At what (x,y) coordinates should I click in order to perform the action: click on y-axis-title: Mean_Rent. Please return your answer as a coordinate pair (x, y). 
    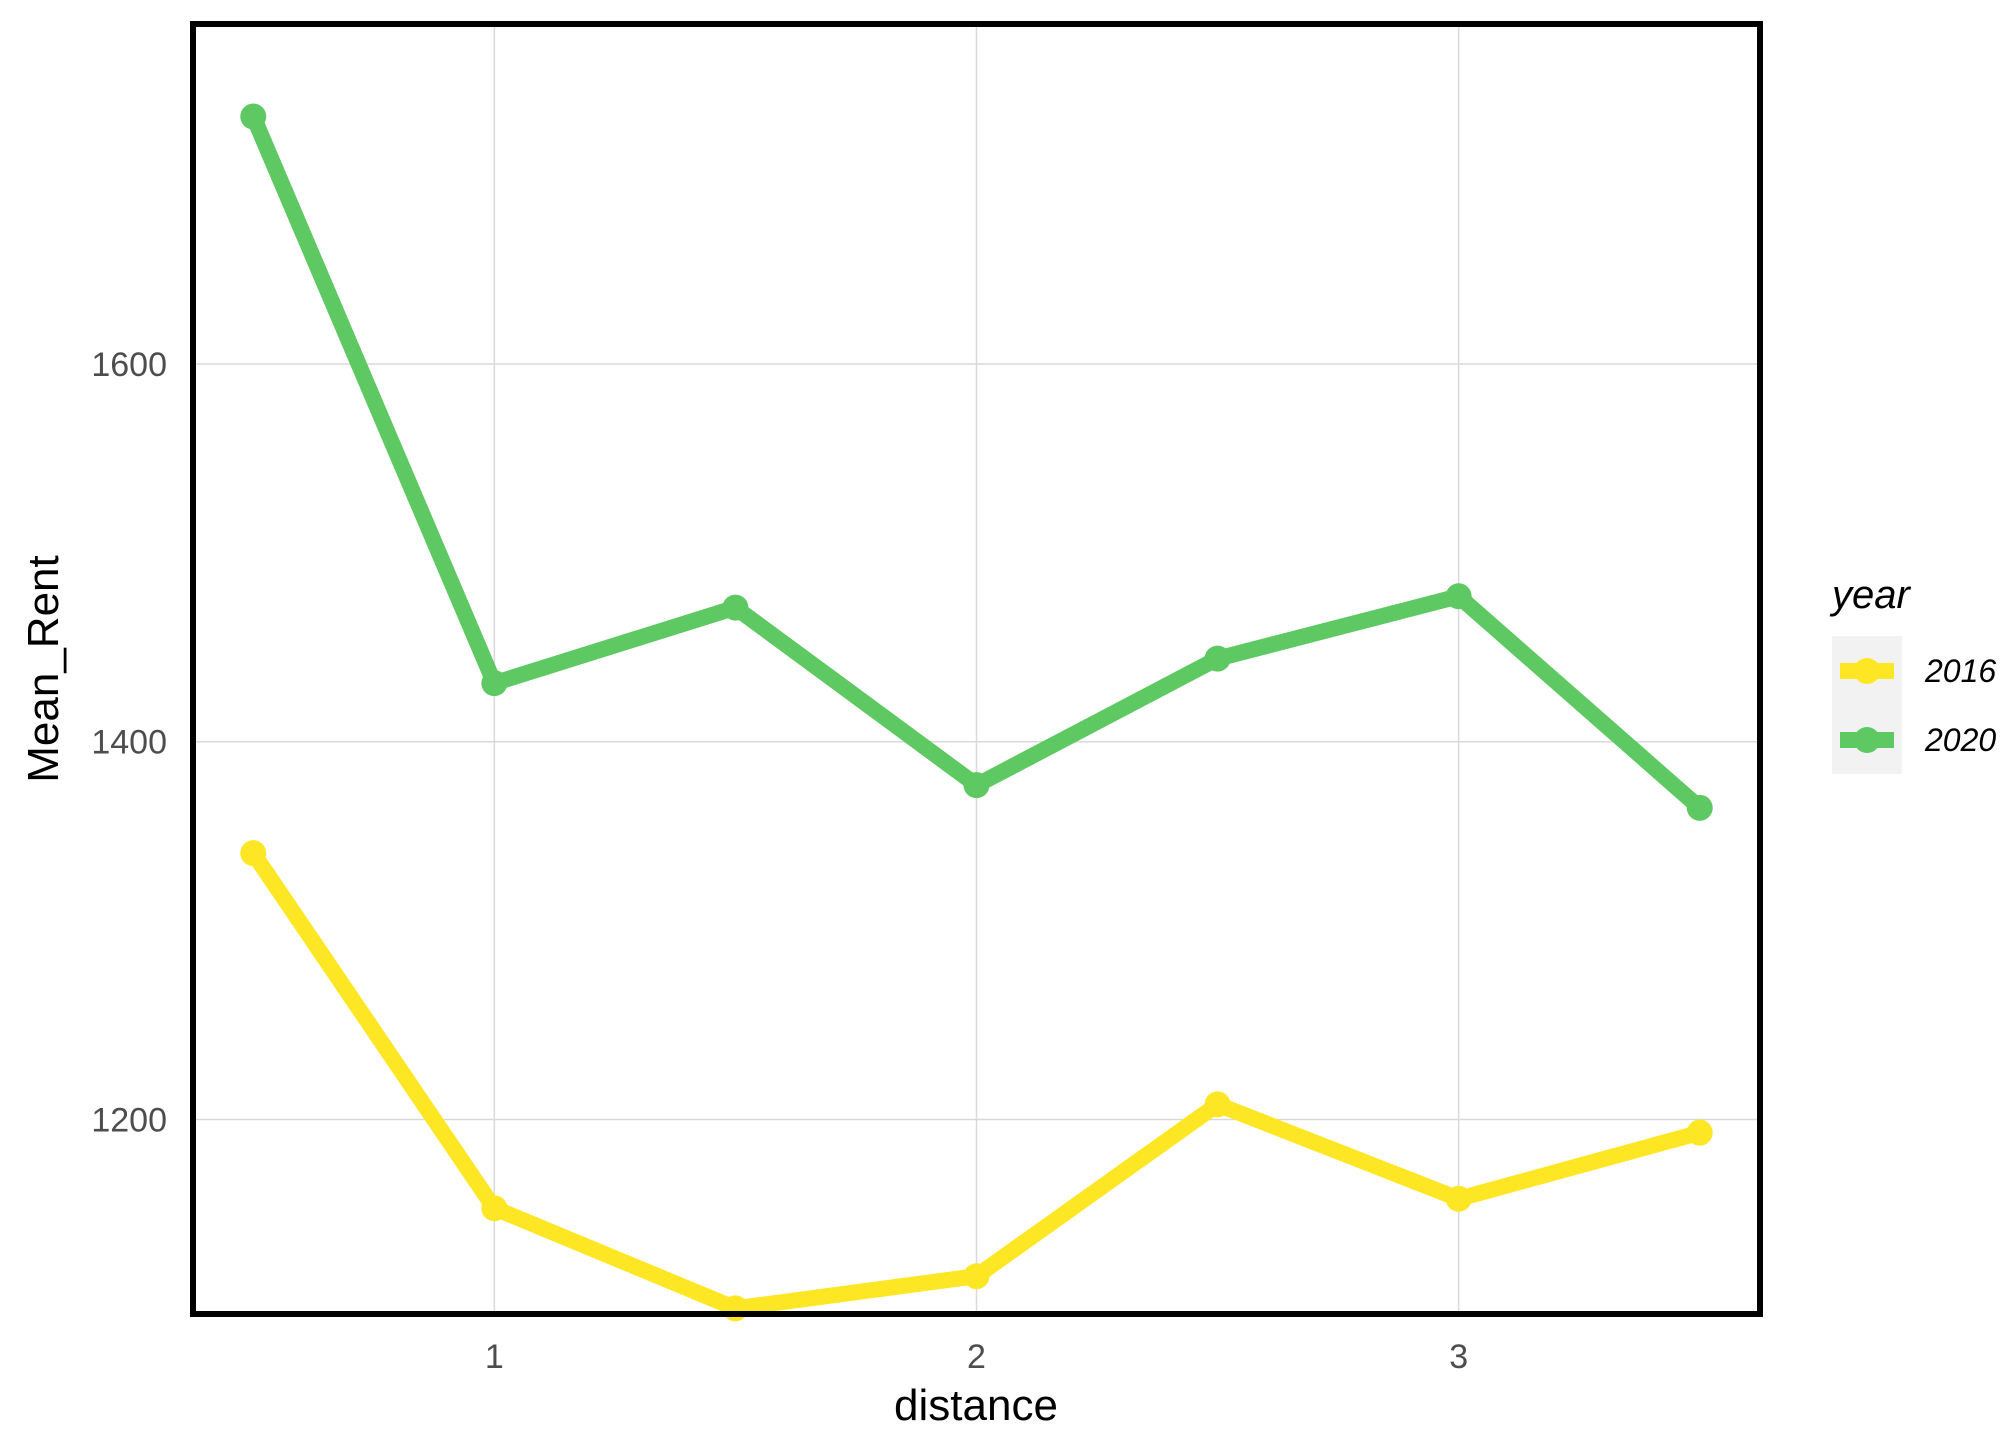
    Looking at the image, I should click on (43, 668).